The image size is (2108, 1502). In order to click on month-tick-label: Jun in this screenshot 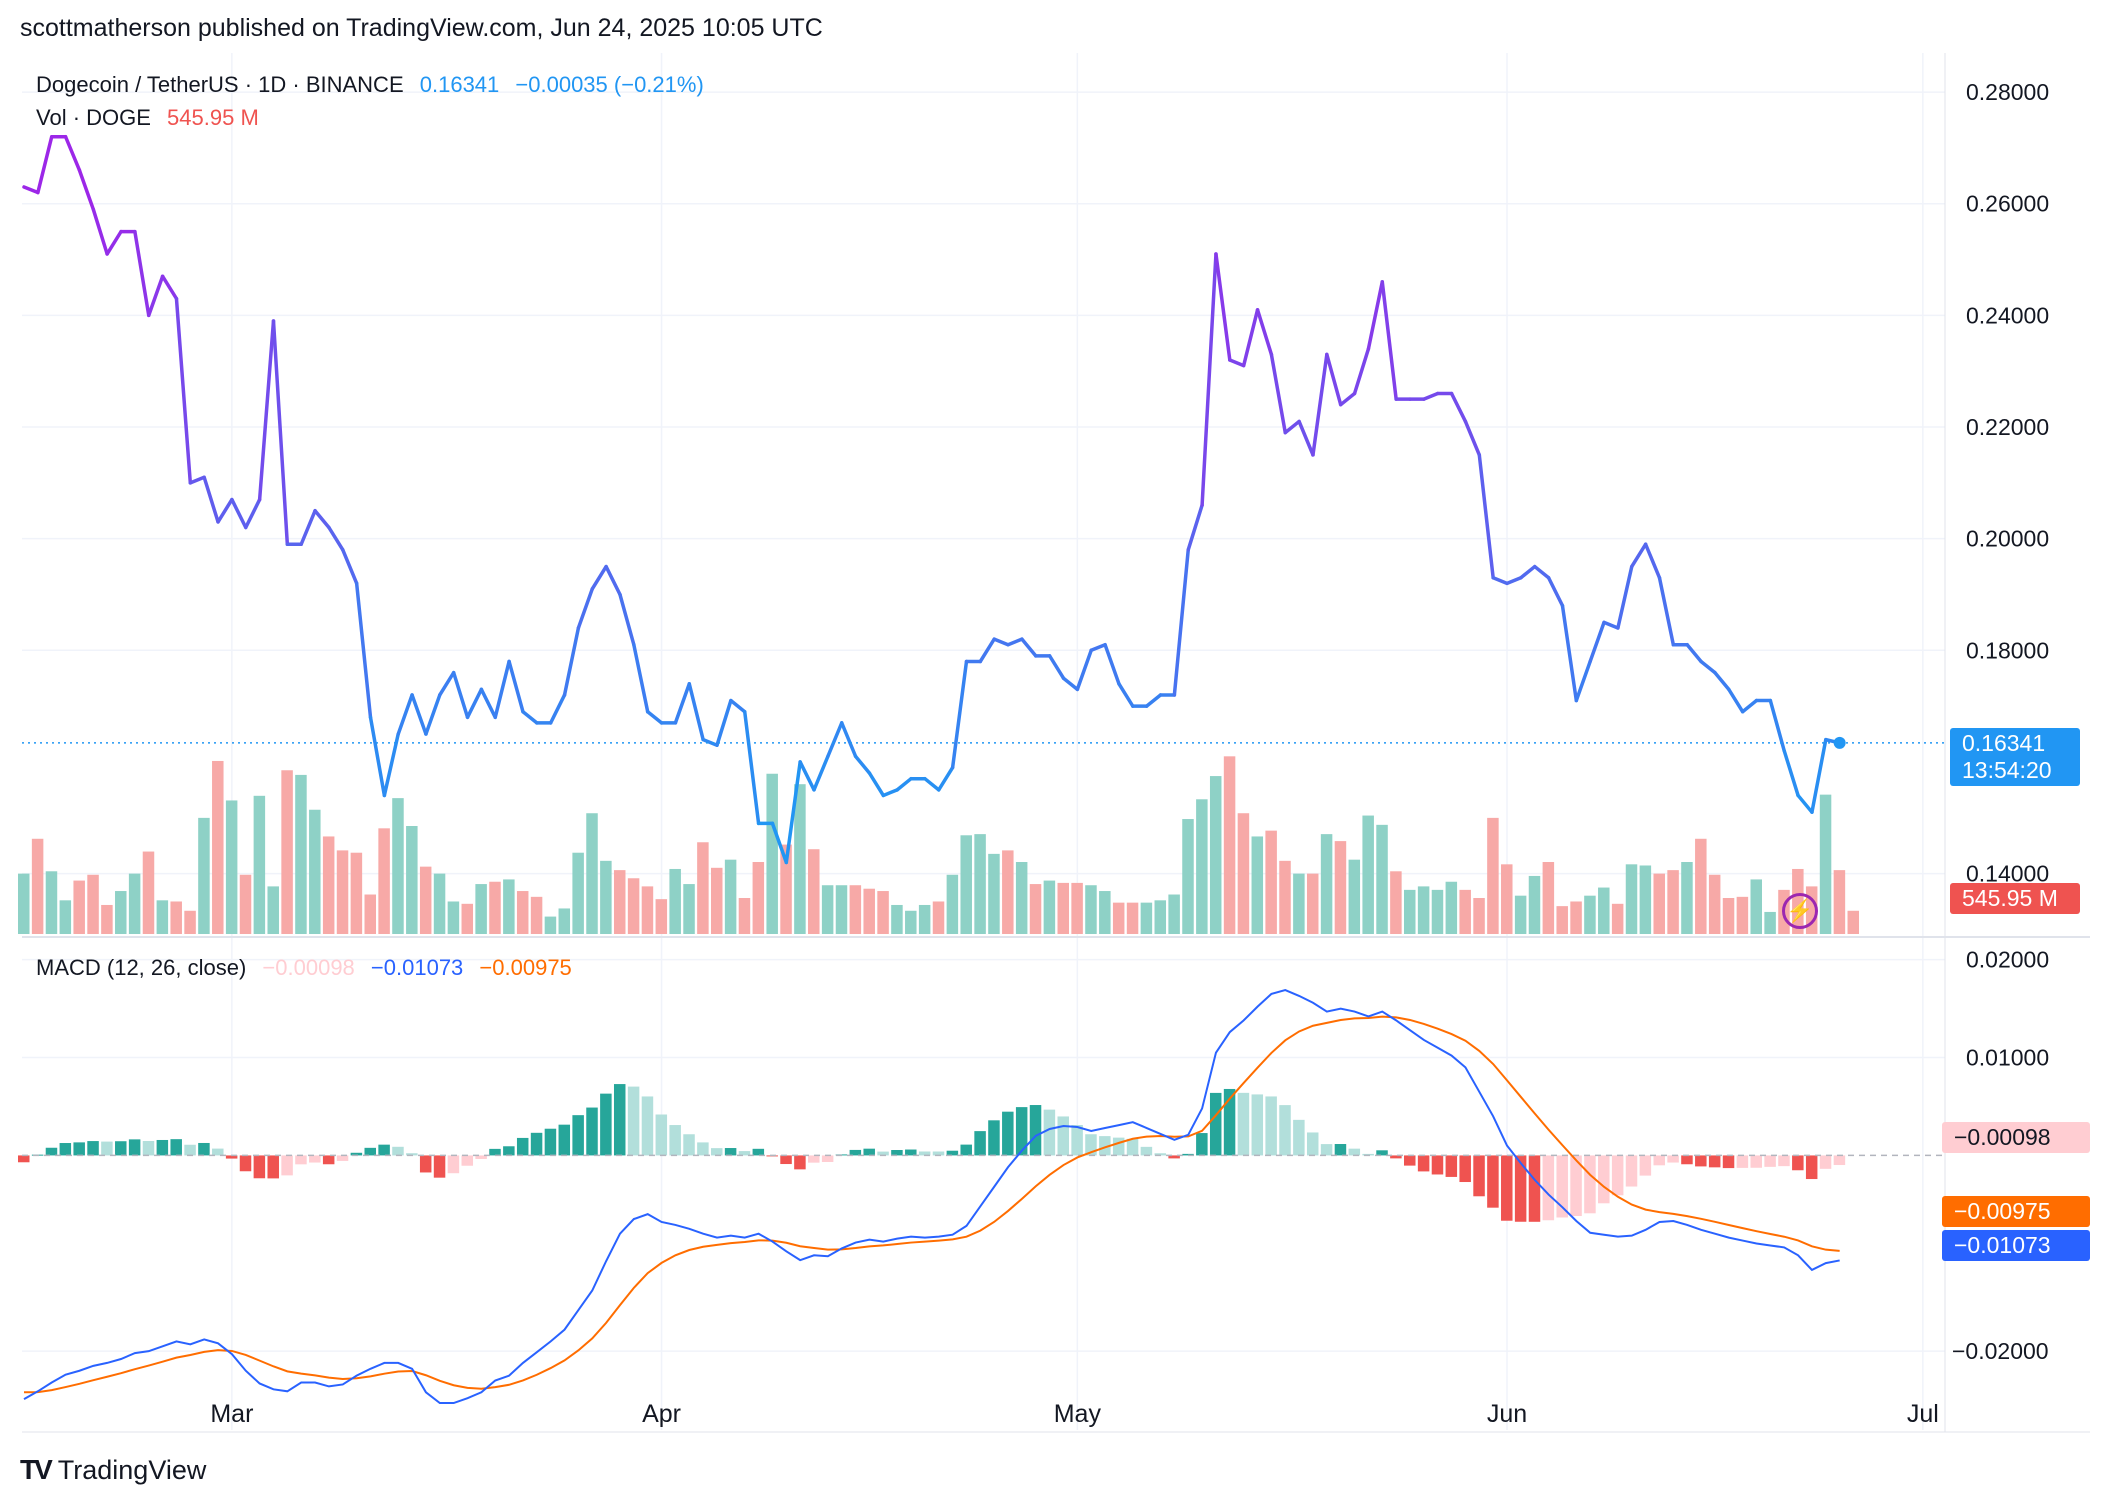, I will do `click(1507, 1414)`.